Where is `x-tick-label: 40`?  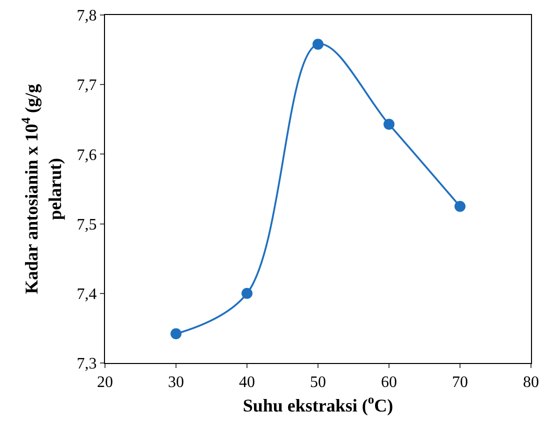 x-tick-label: 40 is located at coordinates (247, 383).